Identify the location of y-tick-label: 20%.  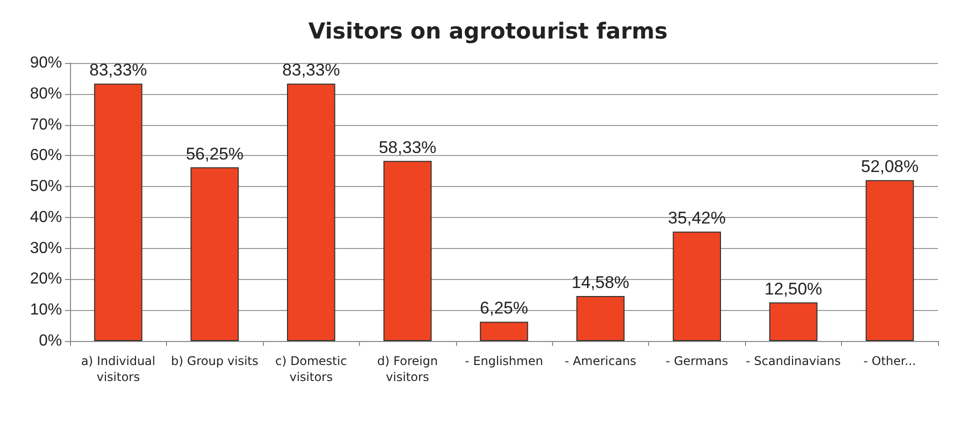
(46, 279).